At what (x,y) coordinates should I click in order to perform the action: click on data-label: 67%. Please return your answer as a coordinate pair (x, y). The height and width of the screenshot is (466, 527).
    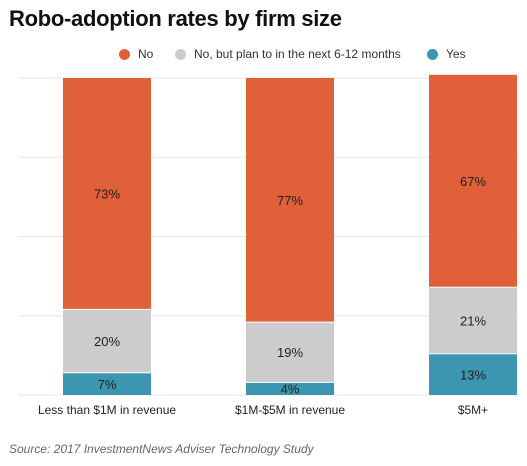
    Looking at the image, I should click on (473, 181).